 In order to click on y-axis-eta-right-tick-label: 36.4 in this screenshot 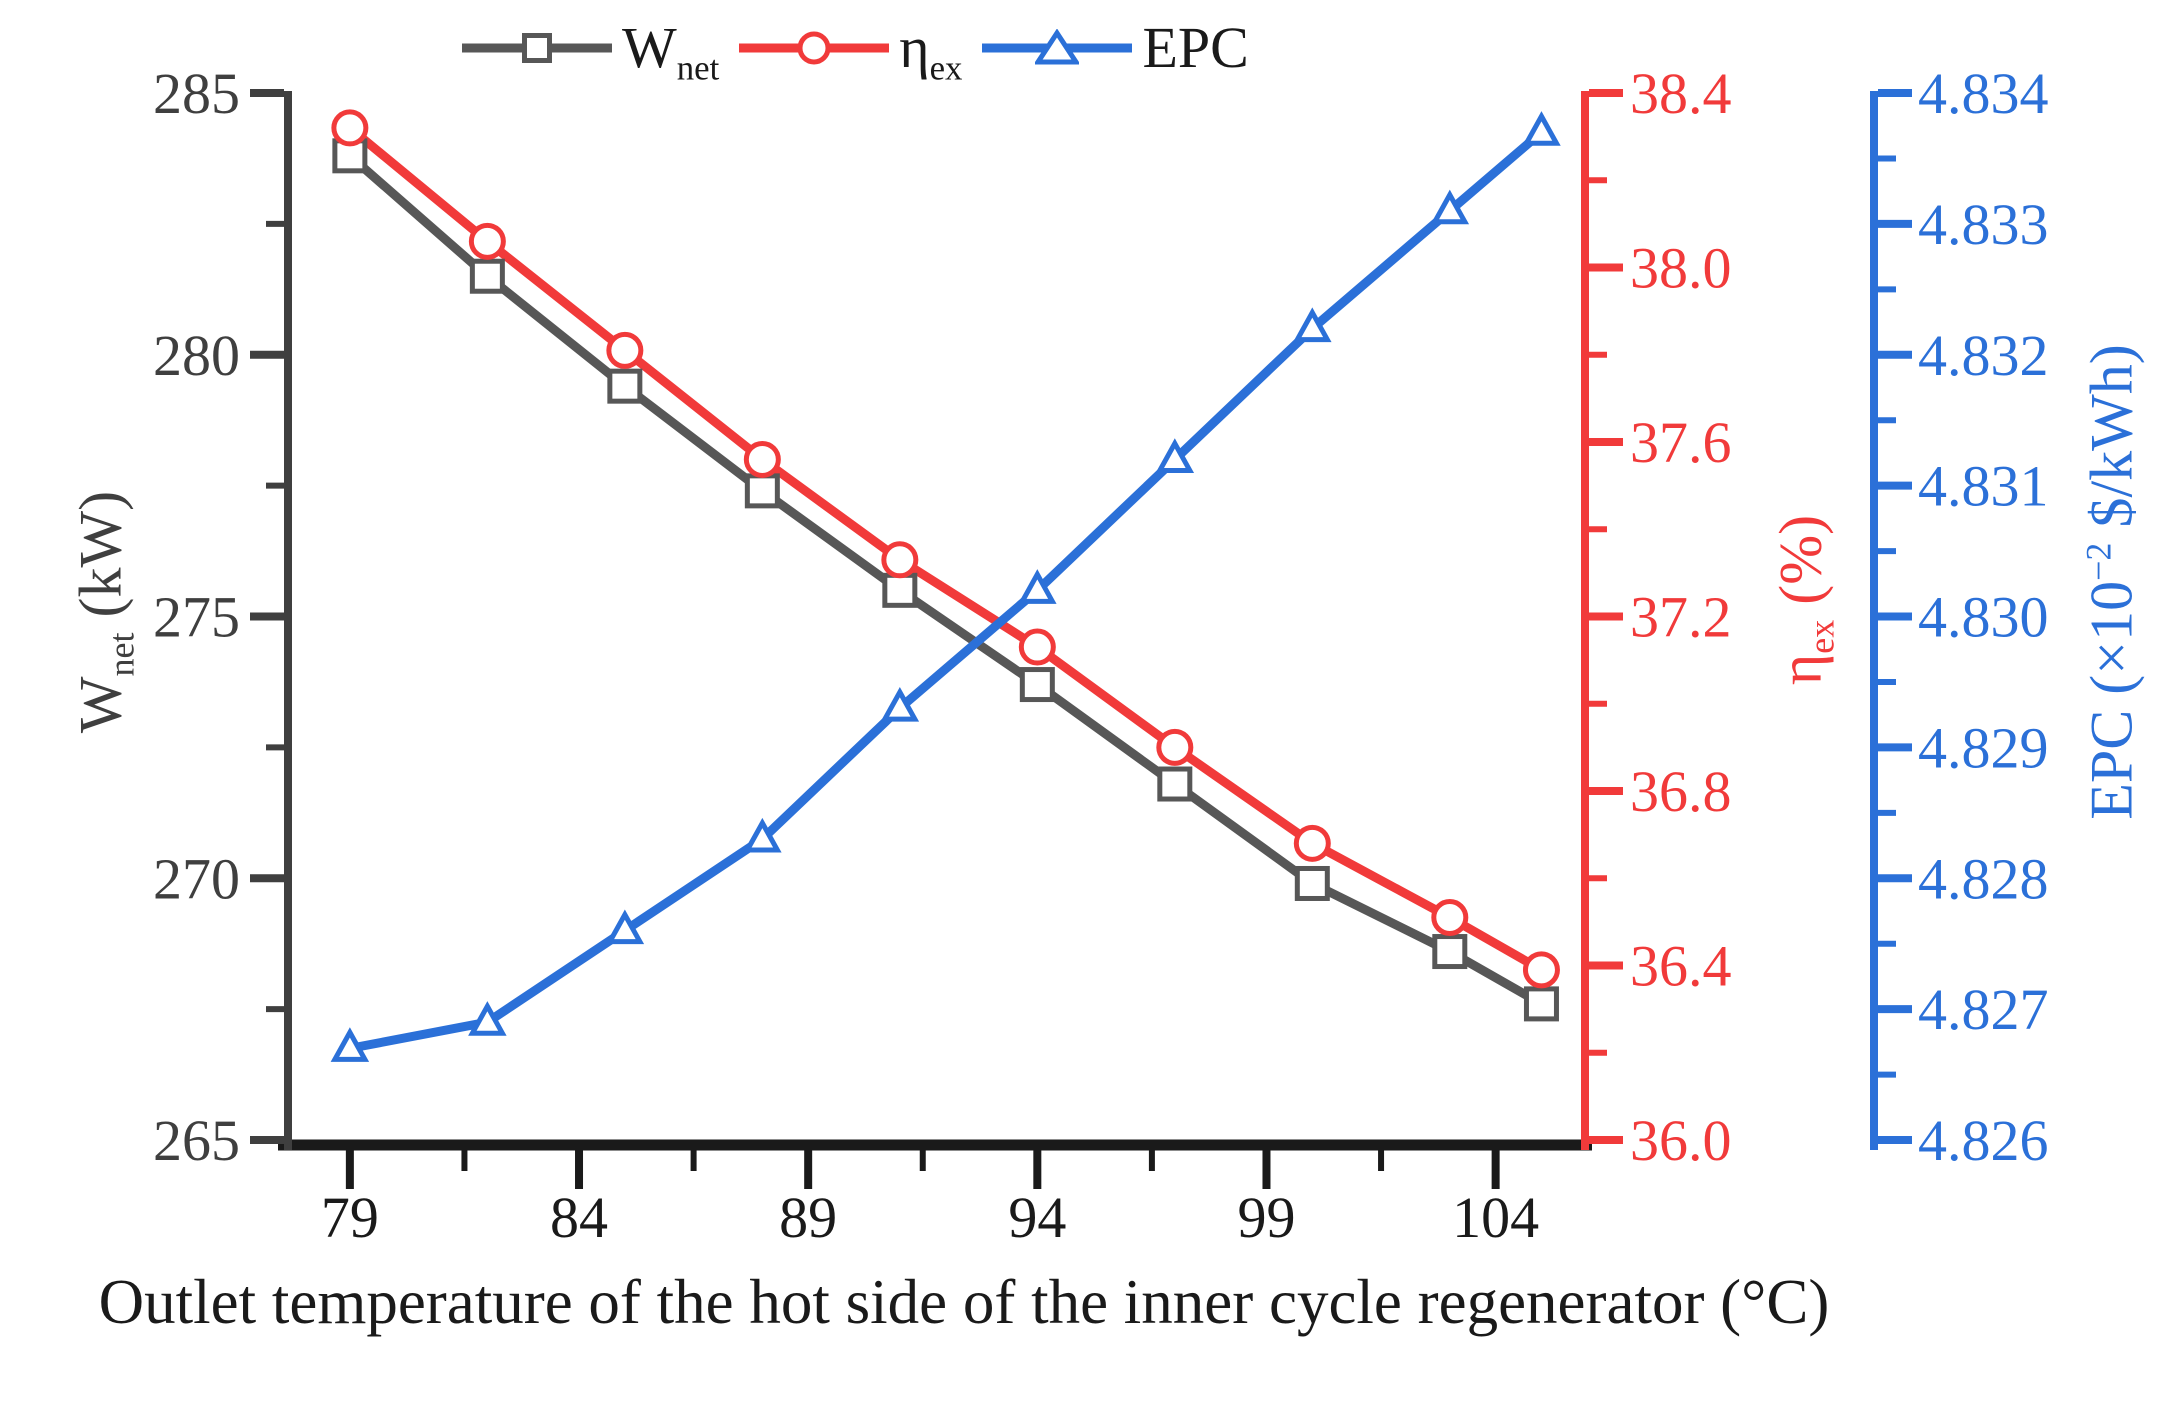, I will do `click(1681, 966)`.